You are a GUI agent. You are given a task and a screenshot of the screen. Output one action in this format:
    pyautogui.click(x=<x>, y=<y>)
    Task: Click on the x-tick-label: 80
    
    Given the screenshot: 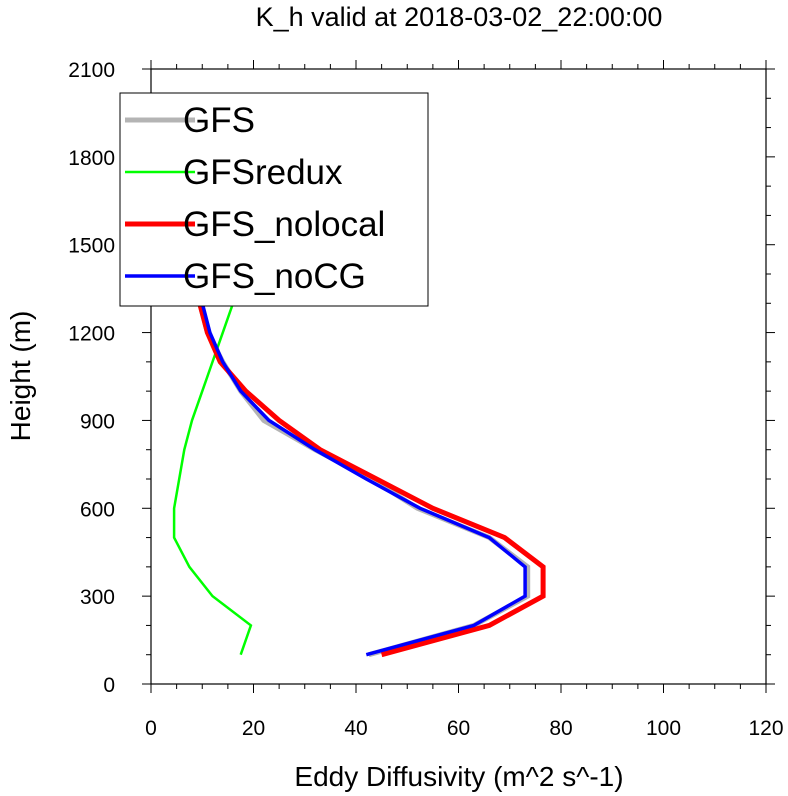 What is the action you would take?
    pyautogui.click(x=560, y=728)
    